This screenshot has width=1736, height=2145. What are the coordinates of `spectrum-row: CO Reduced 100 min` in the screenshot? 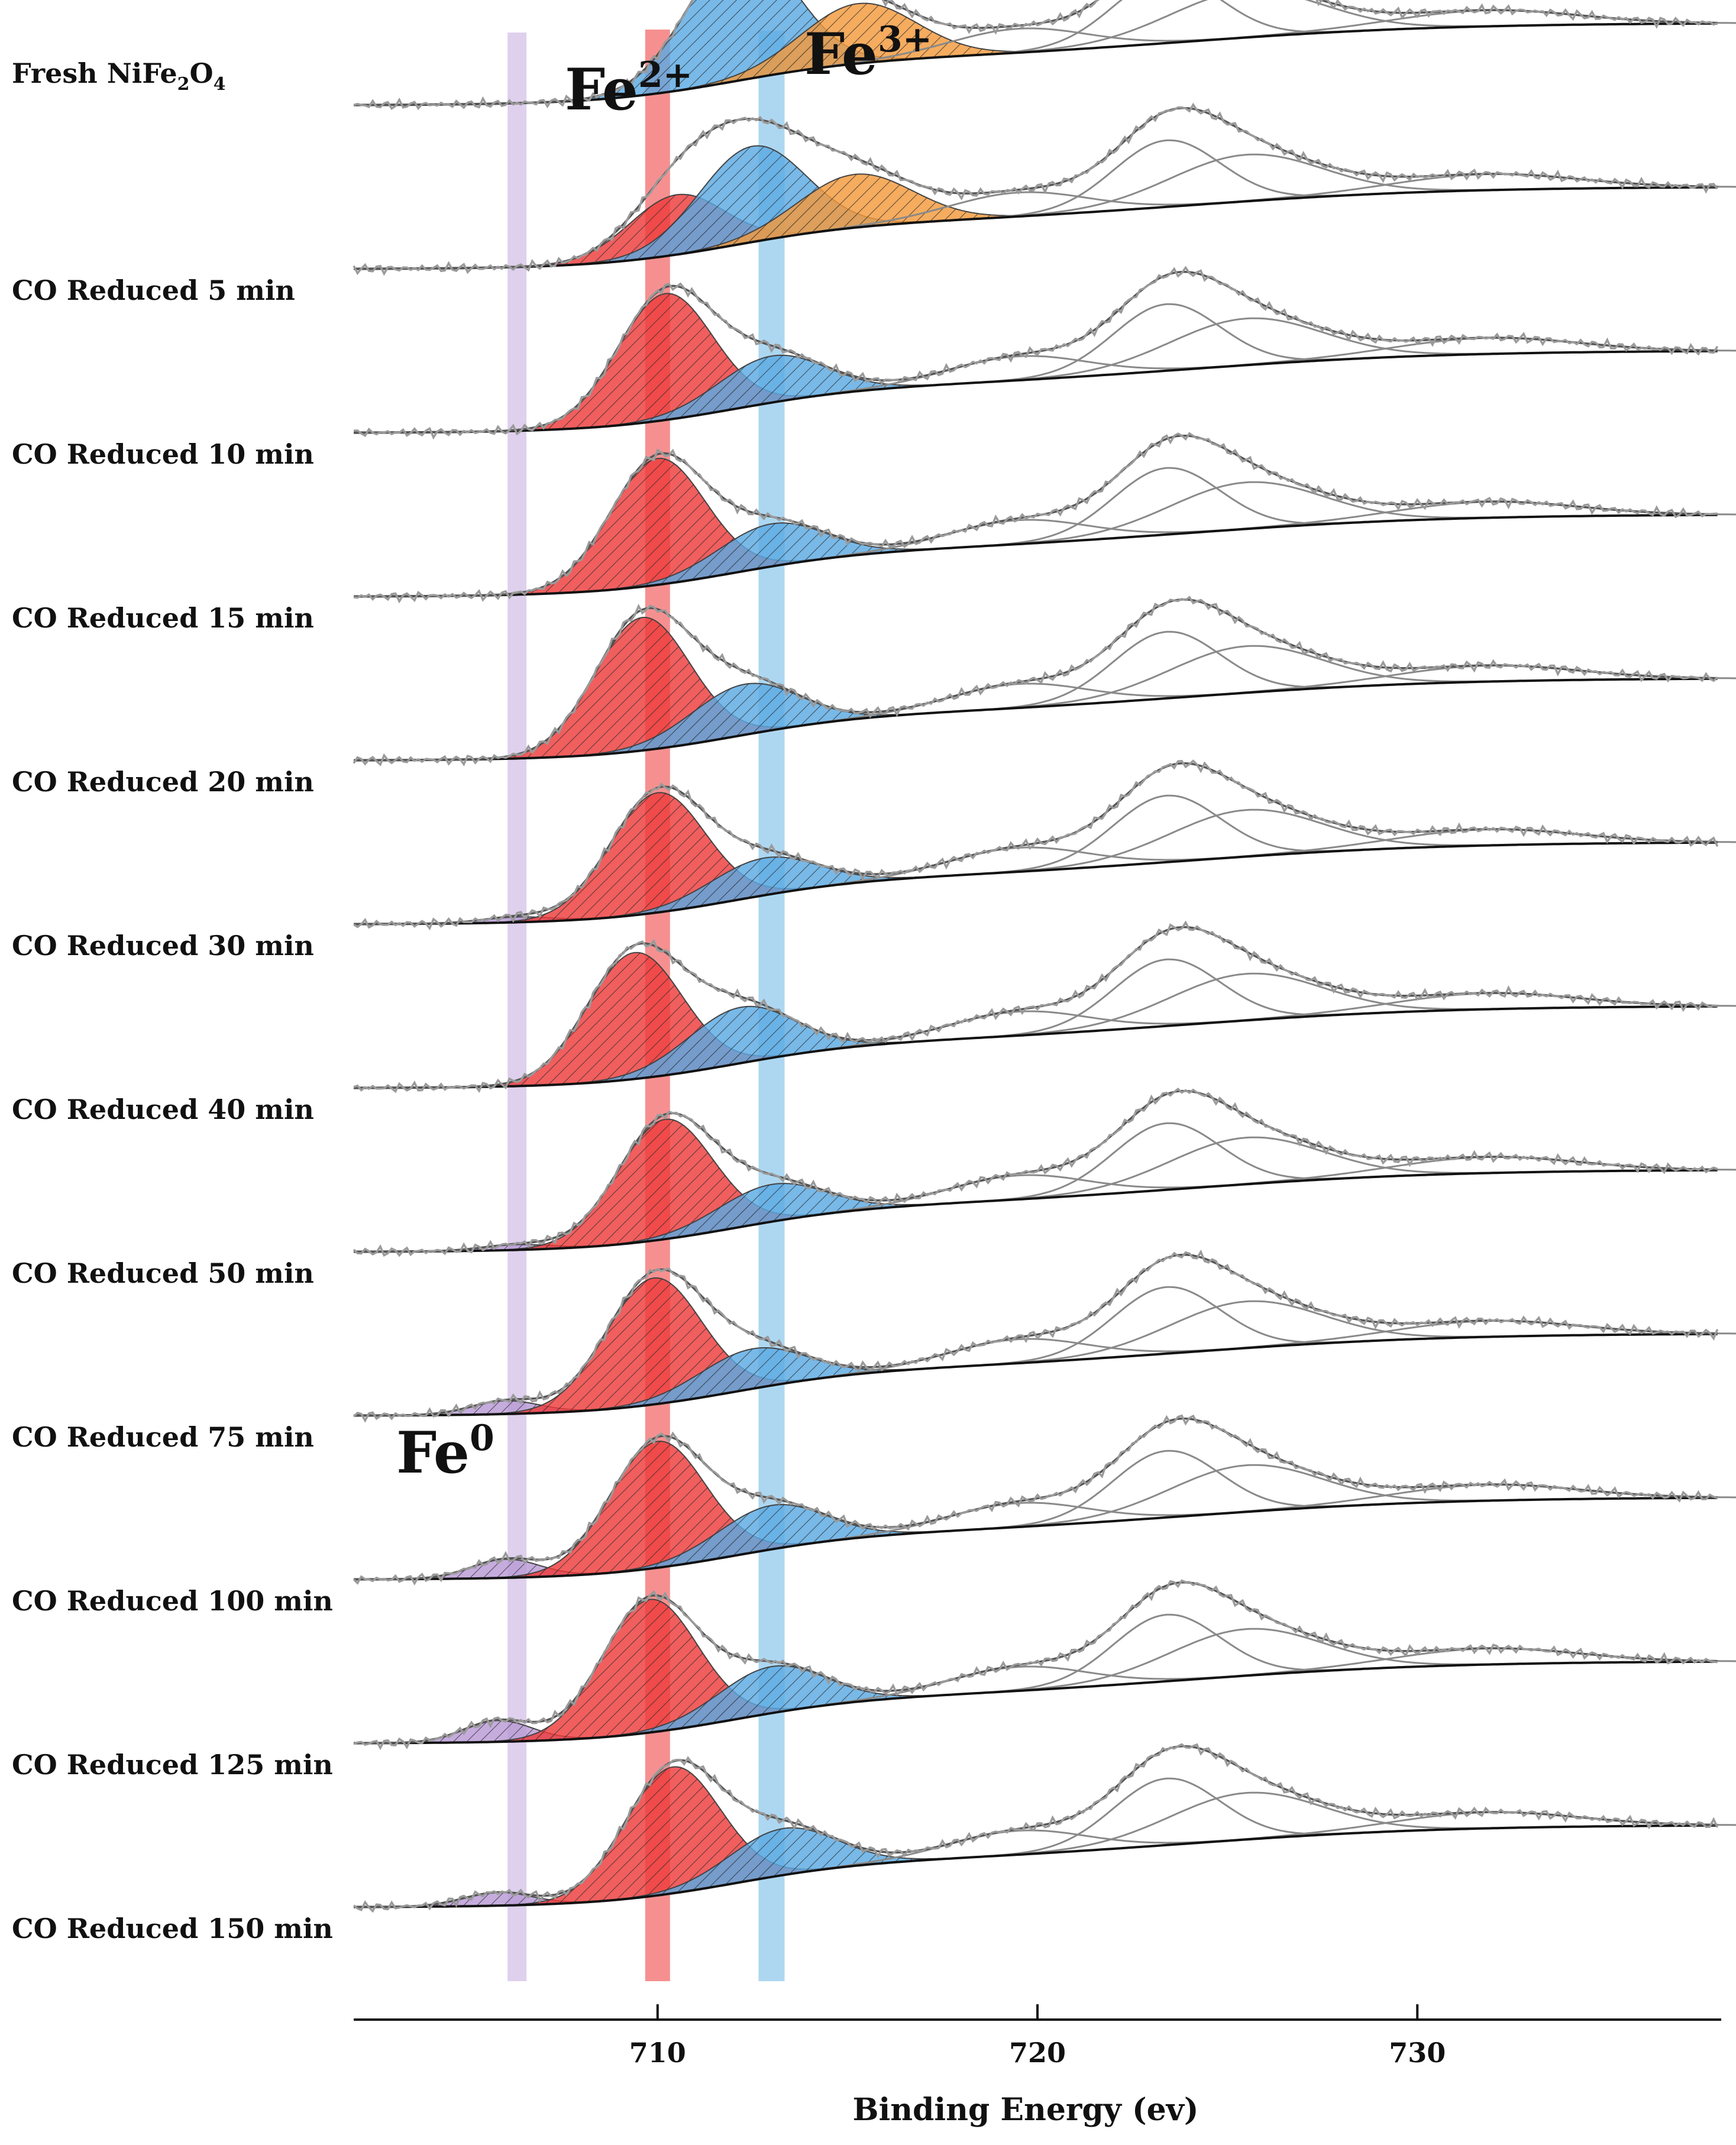 It's located at (874, 1515).